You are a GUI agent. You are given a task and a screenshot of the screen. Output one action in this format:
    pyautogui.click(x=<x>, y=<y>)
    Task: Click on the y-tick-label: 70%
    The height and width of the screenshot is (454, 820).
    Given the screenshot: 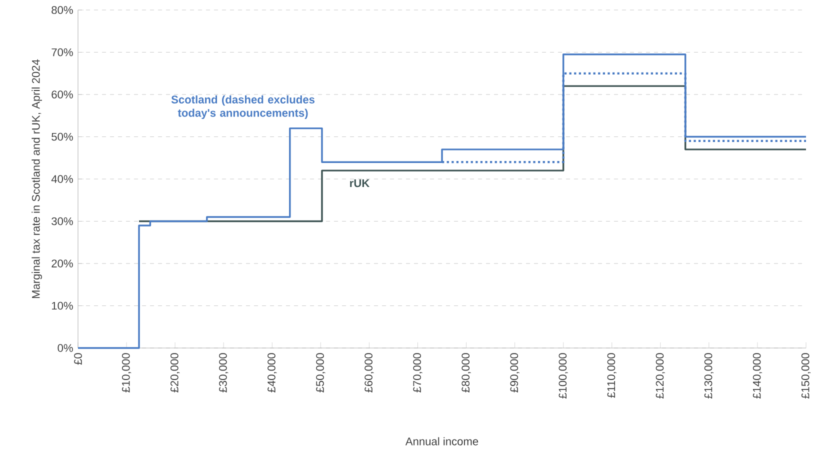 What is the action you would take?
    pyautogui.click(x=62, y=52)
    